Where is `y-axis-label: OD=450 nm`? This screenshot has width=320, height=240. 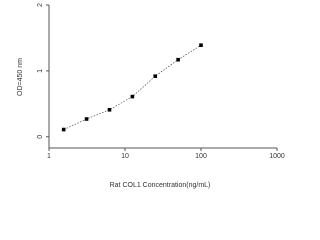 y-axis-label: OD=450 nm is located at coordinates (20, 77).